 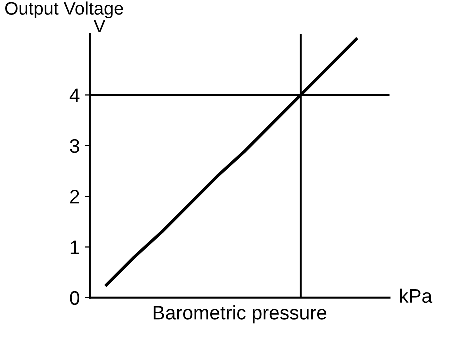 I want to click on y-axis-title: V, so click(x=100, y=26).